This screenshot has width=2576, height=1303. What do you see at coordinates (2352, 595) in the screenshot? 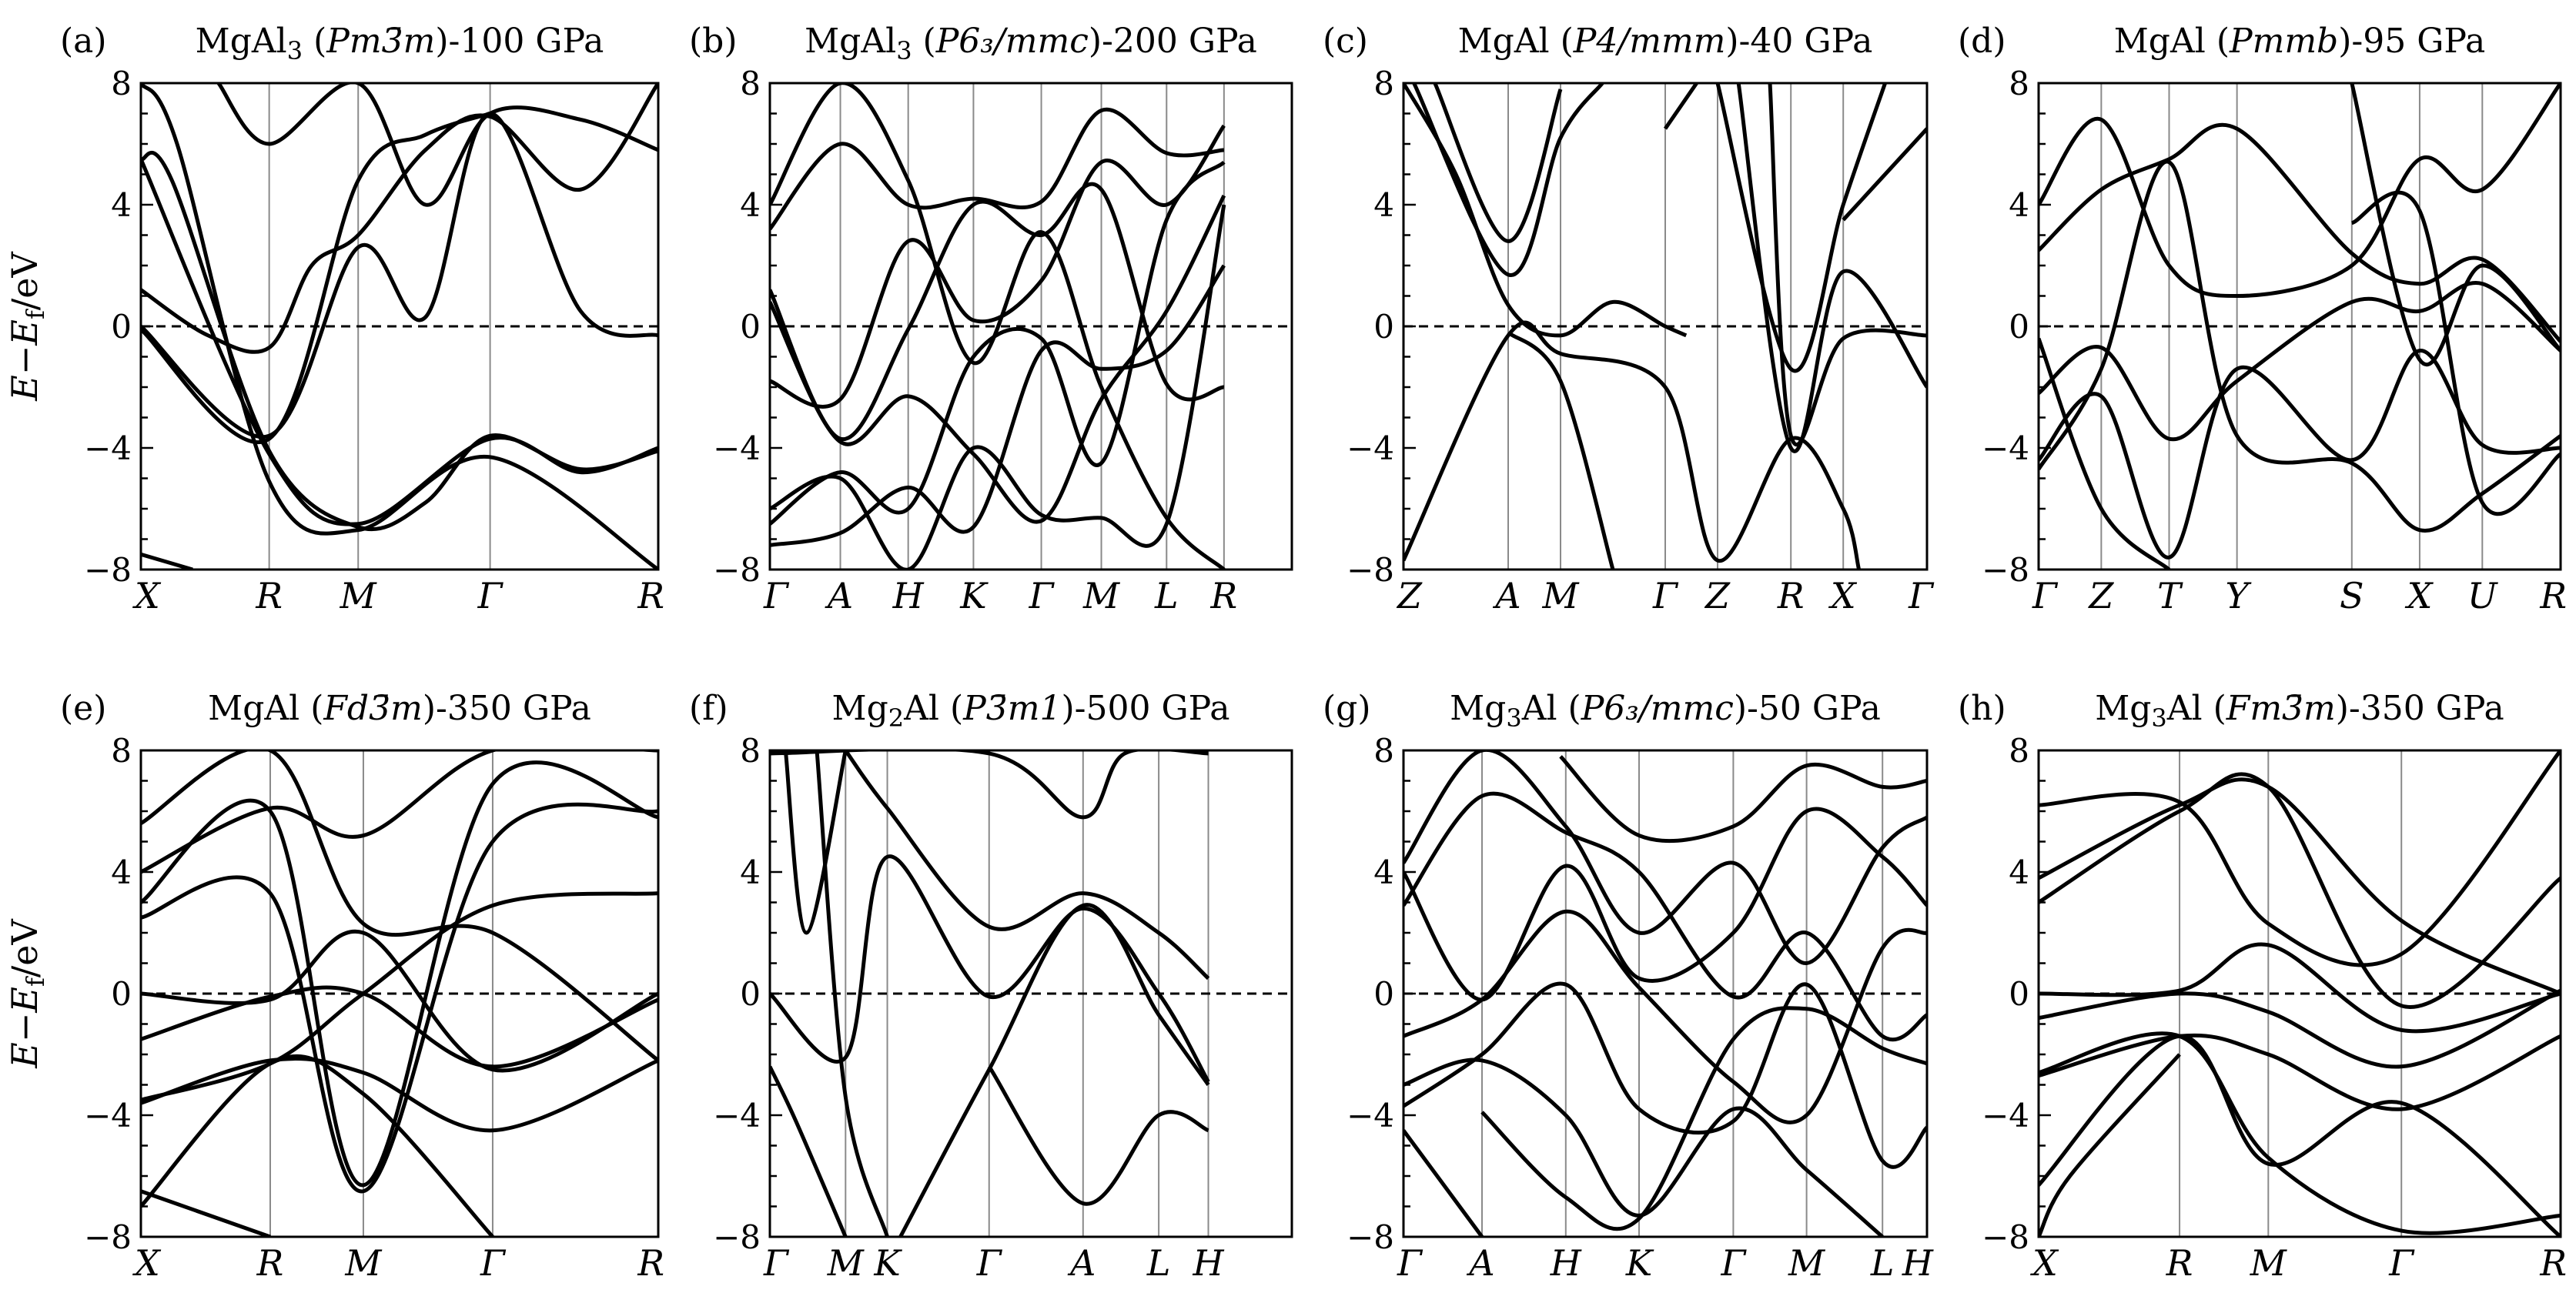
I see `kpoint-label: S` at bounding box center [2352, 595].